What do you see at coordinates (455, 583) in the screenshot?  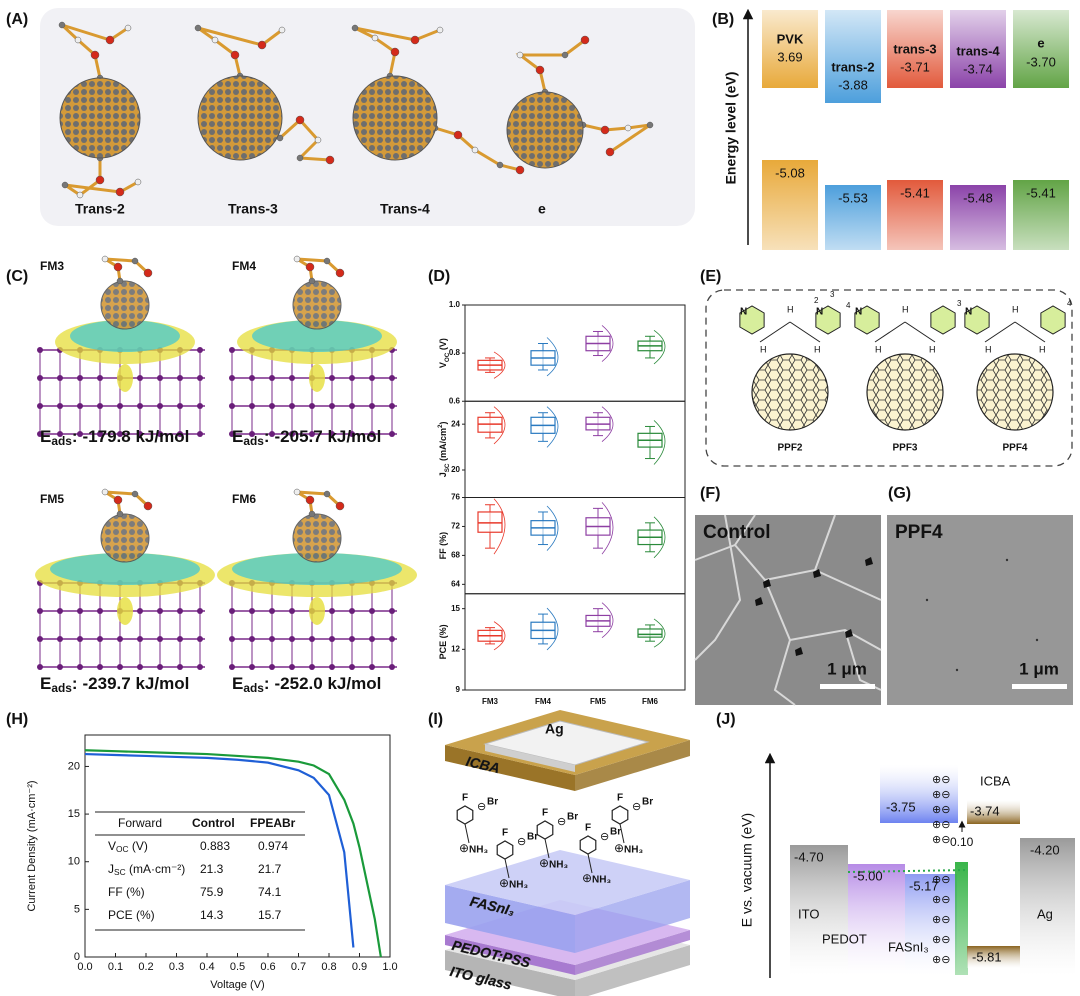 I see `y-tick-label: 64` at bounding box center [455, 583].